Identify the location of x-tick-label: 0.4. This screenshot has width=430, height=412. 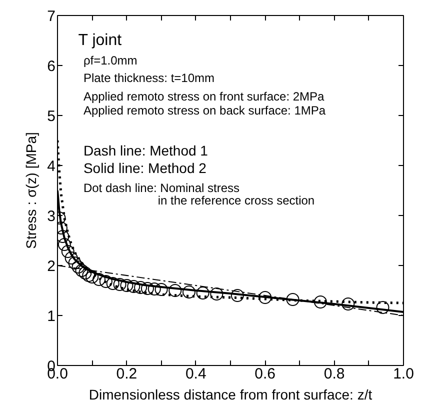
(195, 374).